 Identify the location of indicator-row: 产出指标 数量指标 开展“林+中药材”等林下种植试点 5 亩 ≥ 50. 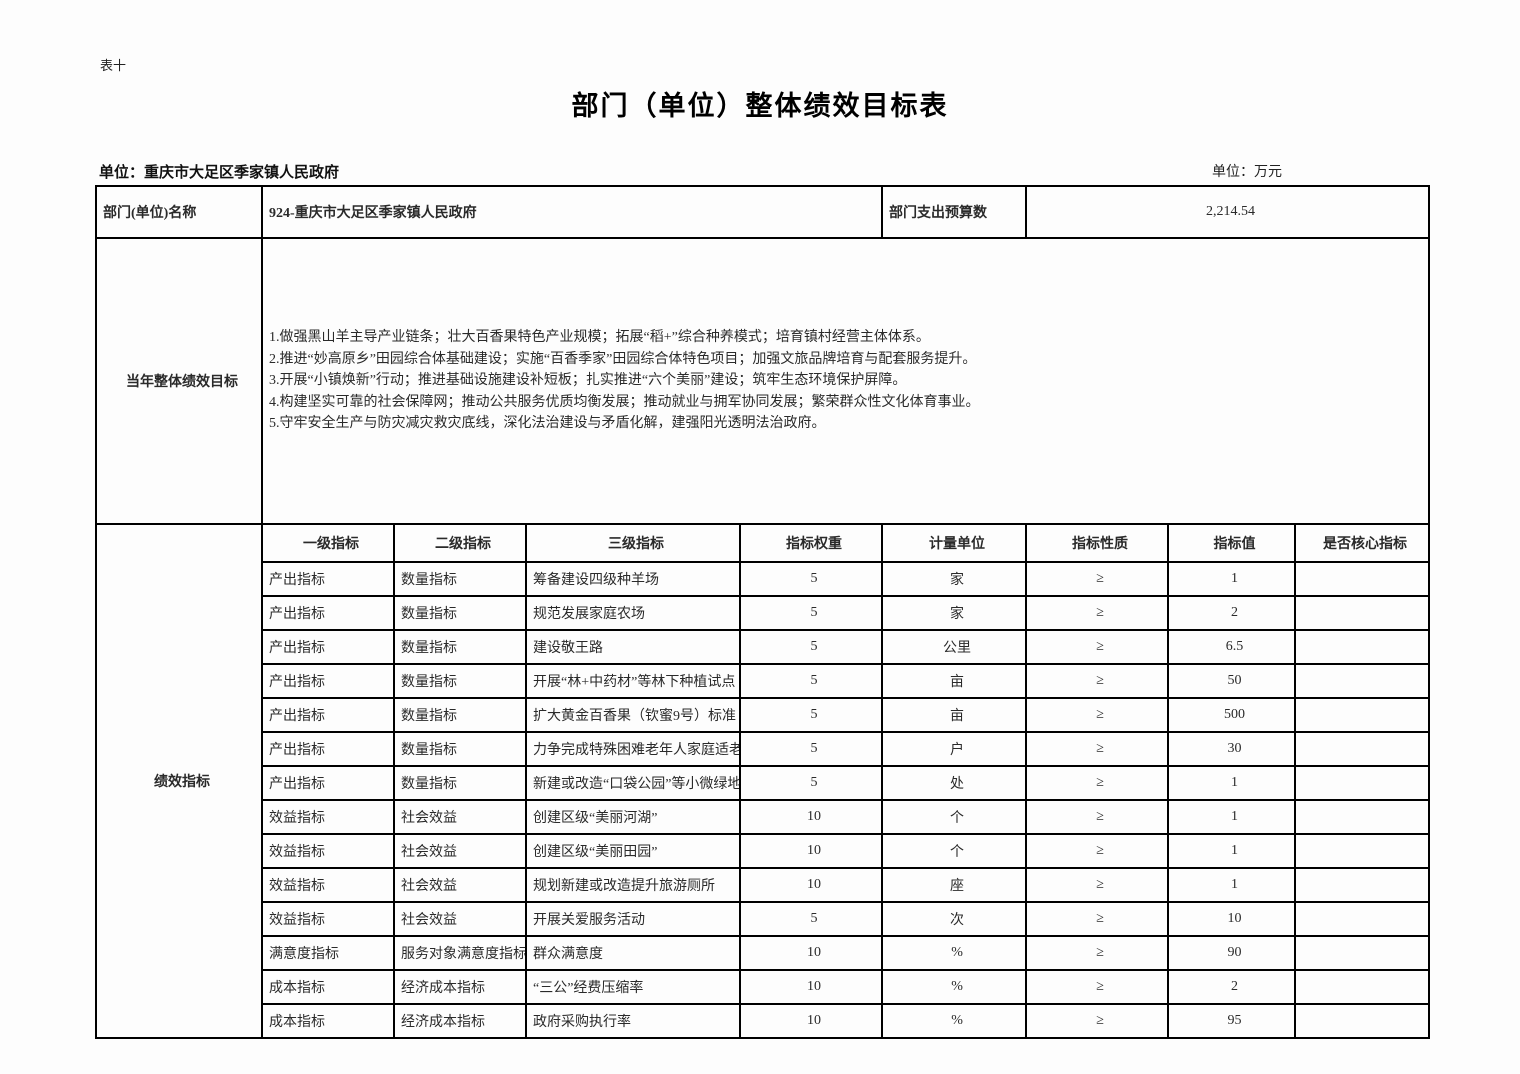
(763, 681).